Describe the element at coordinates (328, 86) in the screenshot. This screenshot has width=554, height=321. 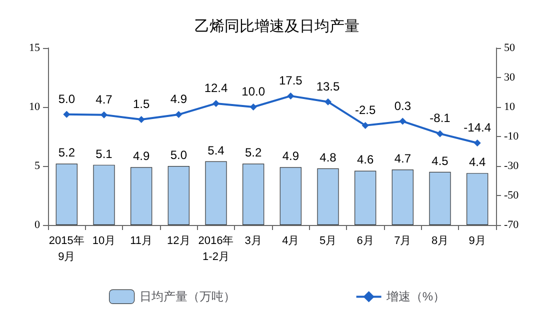
I see `data-label: 13.5` at that location.